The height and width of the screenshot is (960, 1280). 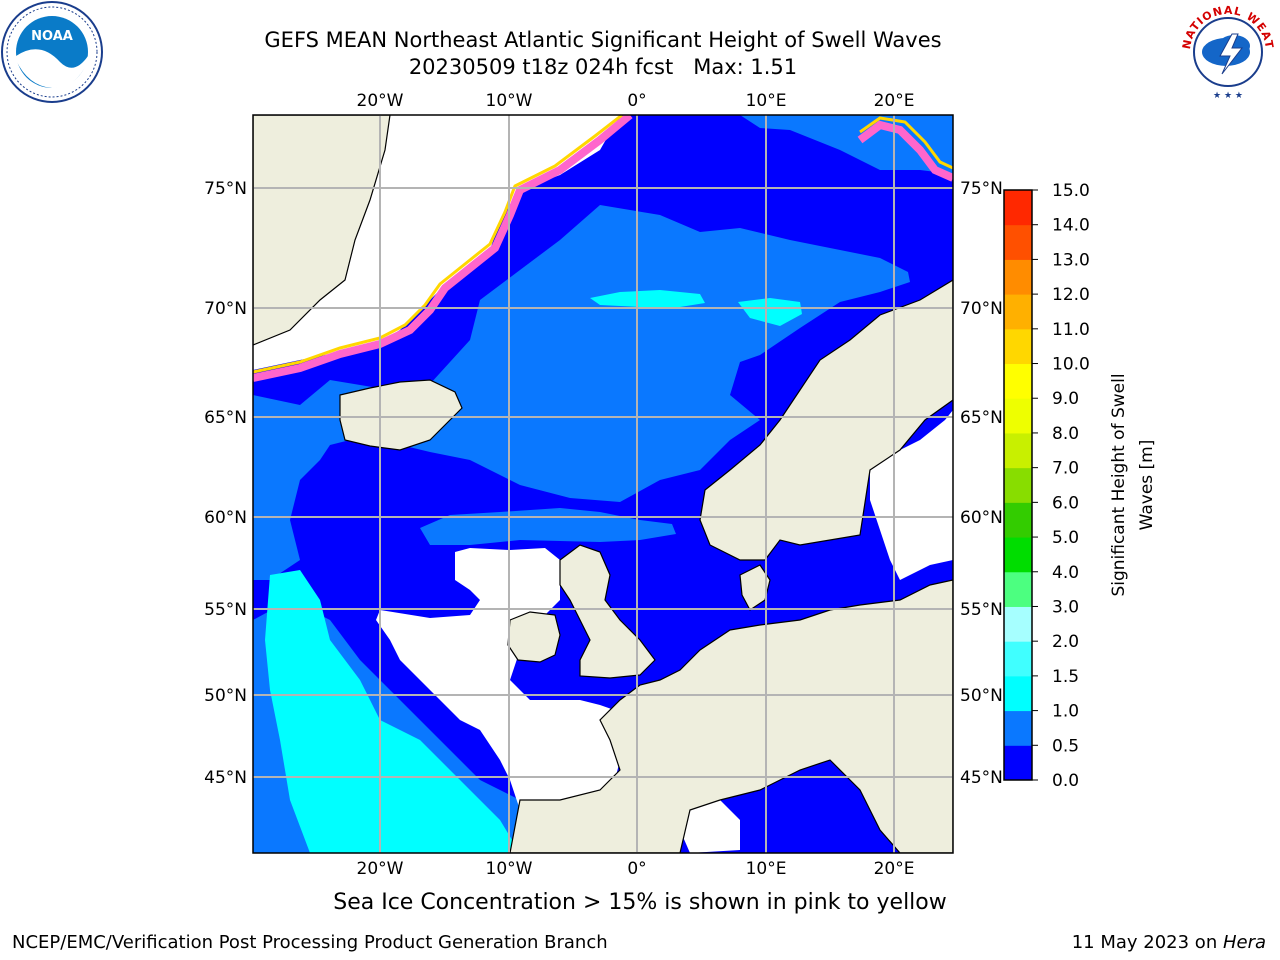 I want to click on missing-data-baltic, so click(x=911, y=495).